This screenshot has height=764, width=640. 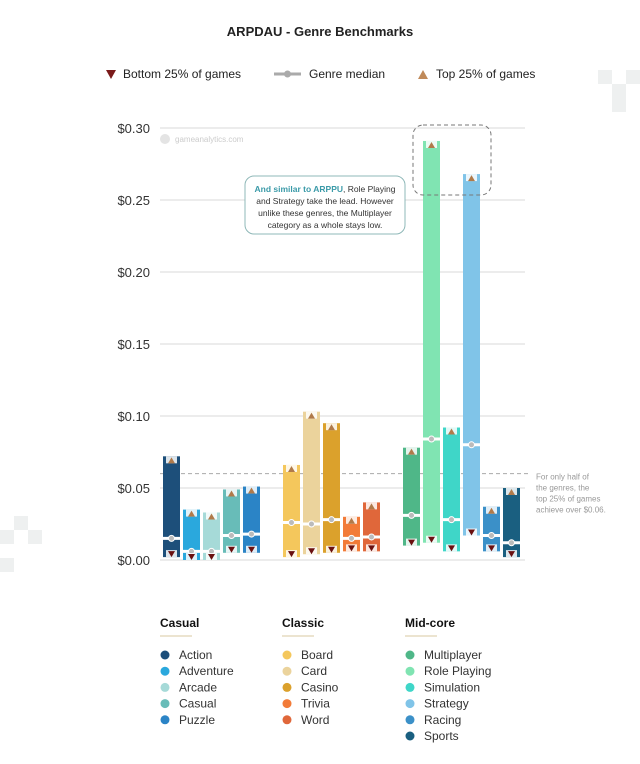 What do you see at coordinates (325, 201) in the screenshot?
I see `svg-text:and Strategy take the lead. Ho: and Strategy take the lead. However` at bounding box center [325, 201].